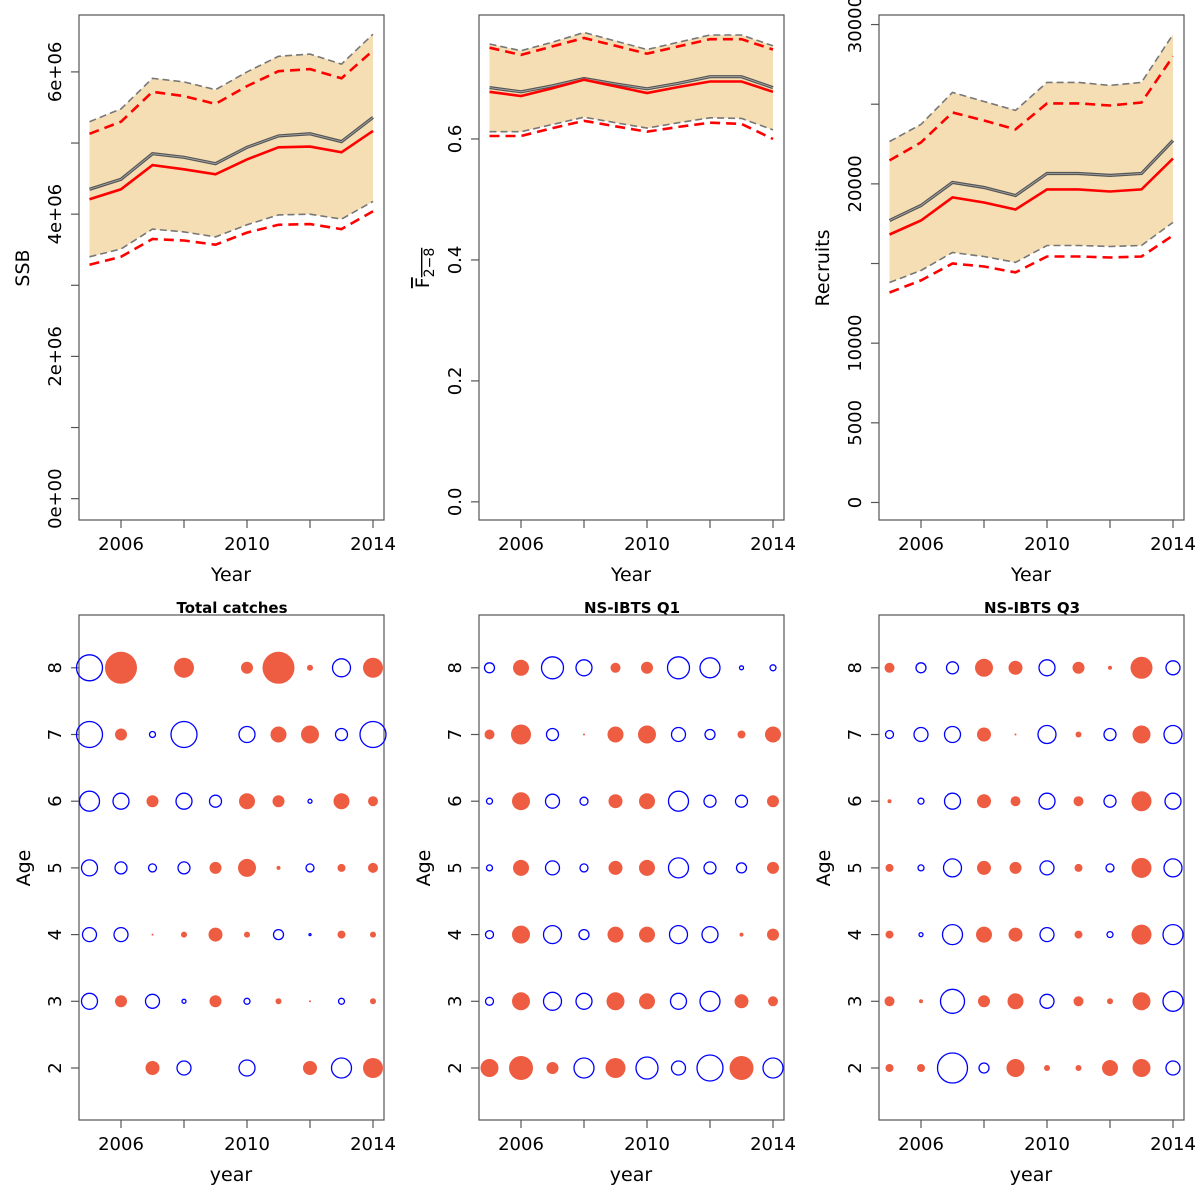  What do you see at coordinates (631, 267) in the screenshot?
I see `plot-frame` at bounding box center [631, 267].